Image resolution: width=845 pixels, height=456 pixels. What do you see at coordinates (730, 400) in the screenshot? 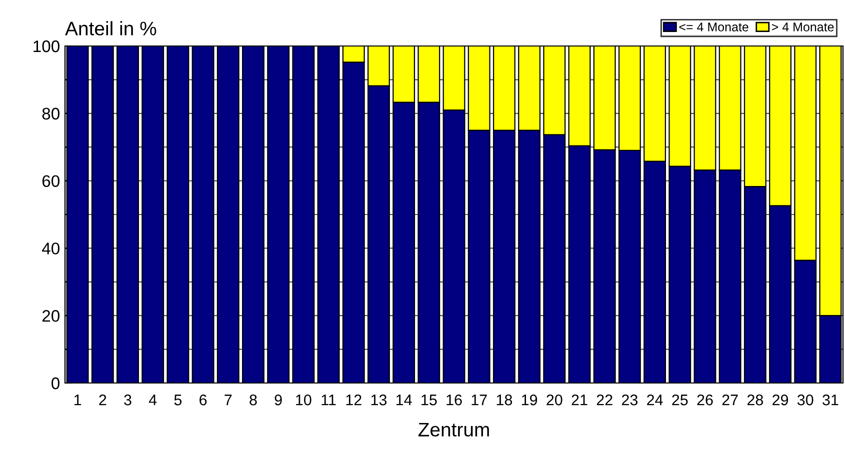
I see `x-tick-label: 27` at bounding box center [730, 400].